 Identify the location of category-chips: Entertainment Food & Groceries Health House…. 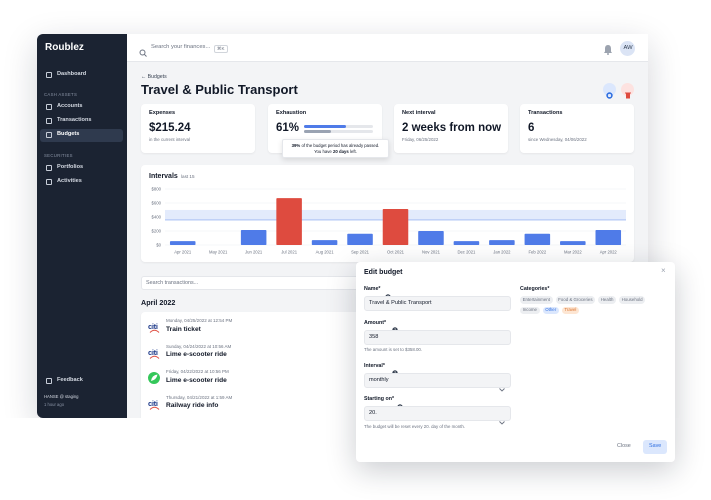
(590, 305).